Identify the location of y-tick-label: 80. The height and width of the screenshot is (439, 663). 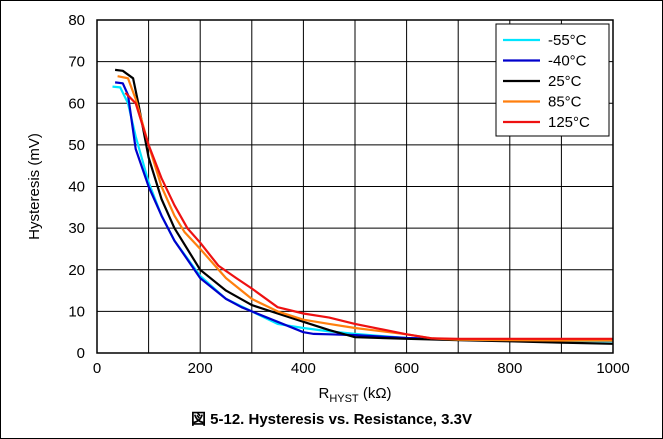
(76, 20).